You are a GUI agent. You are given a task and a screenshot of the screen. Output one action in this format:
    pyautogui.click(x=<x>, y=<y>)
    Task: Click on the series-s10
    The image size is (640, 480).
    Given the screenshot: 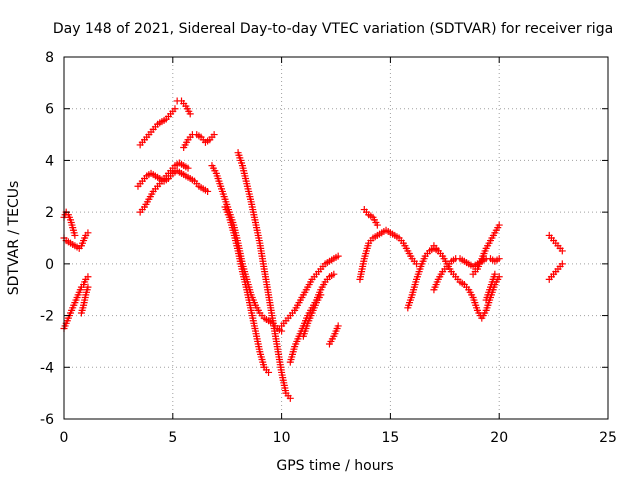 What is the action you would take?
    pyautogui.click(x=247, y=248)
    